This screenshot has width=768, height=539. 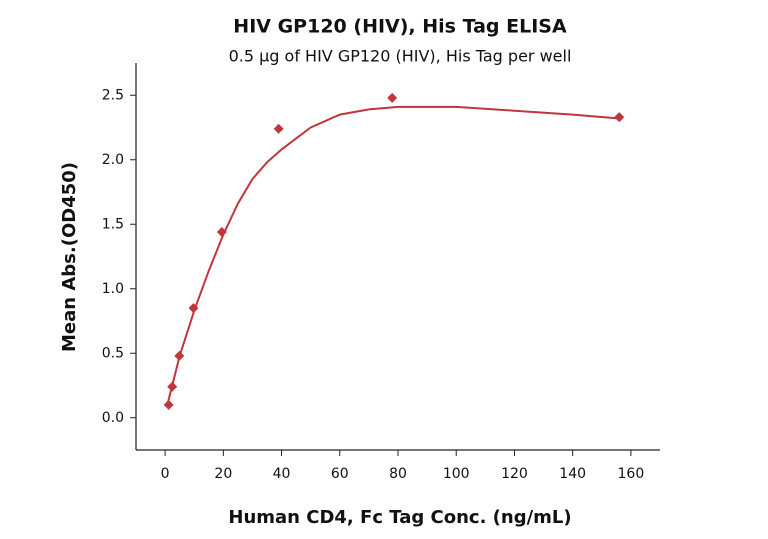 What do you see at coordinates (165, 474) in the screenshot?
I see `x-tick-label: 0` at bounding box center [165, 474].